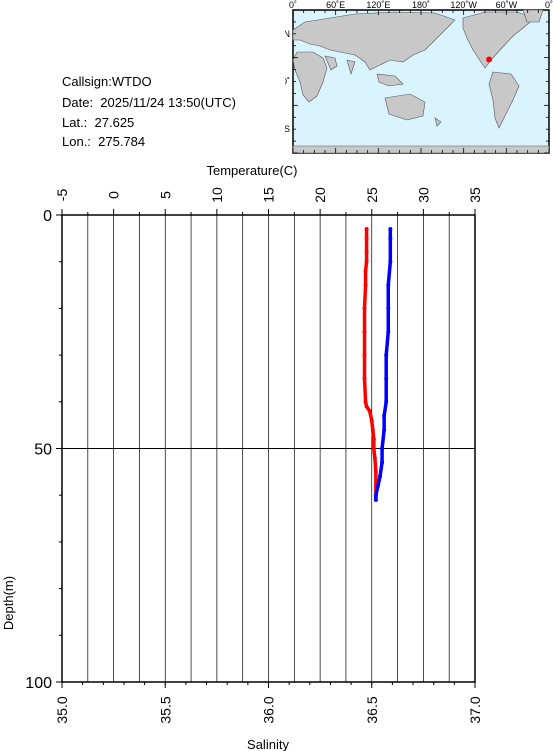 Image resolution: width=553 pixels, height=751 pixels. What do you see at coordinates (98, 122) in the screenshot?
I see `latitude-text: Lat.: 27.625` at bounding box center [98, 122].